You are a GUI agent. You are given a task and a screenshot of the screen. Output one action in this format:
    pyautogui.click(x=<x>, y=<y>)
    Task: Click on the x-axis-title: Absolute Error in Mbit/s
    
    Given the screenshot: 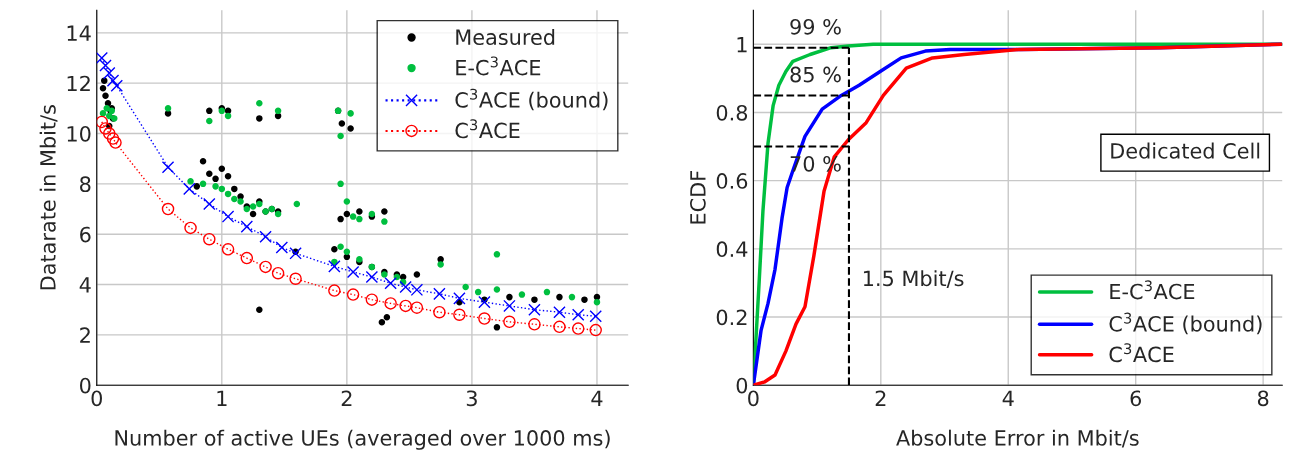 What is the action you would take?
    pyautogui.click(x=1017, y=438)
    